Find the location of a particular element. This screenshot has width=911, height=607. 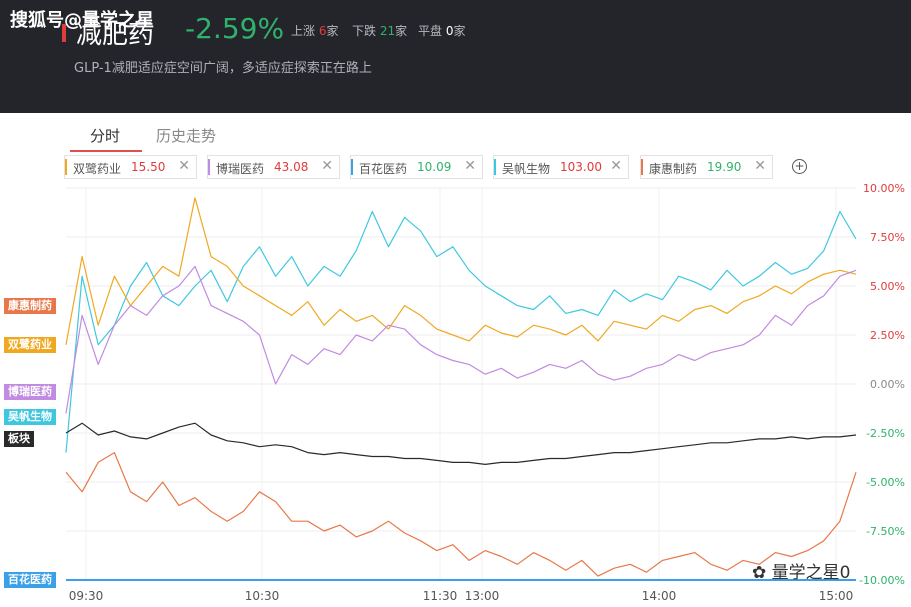

y-tick-label: -10.00% is located at coordinates (882, 580).